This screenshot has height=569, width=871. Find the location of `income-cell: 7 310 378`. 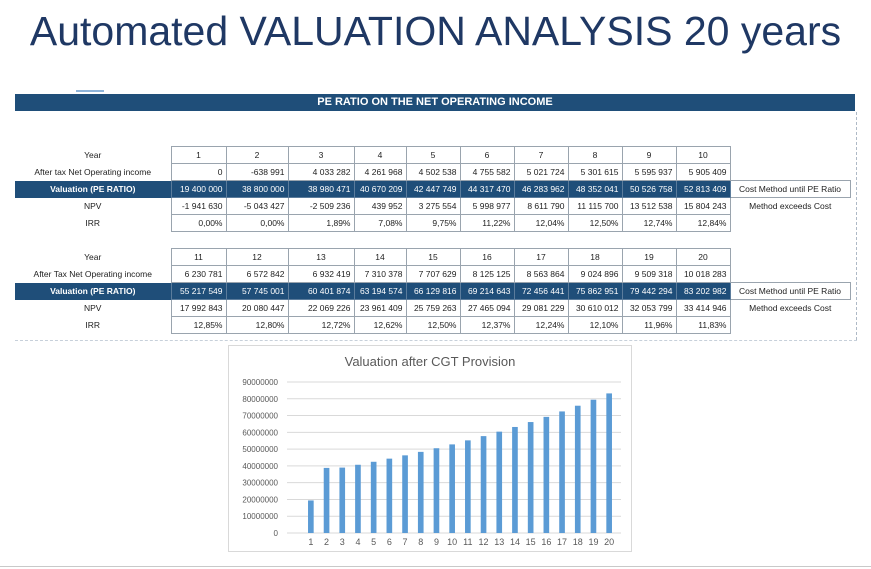

income-cell: 7 310 378 is located at coordinates (380, 274).